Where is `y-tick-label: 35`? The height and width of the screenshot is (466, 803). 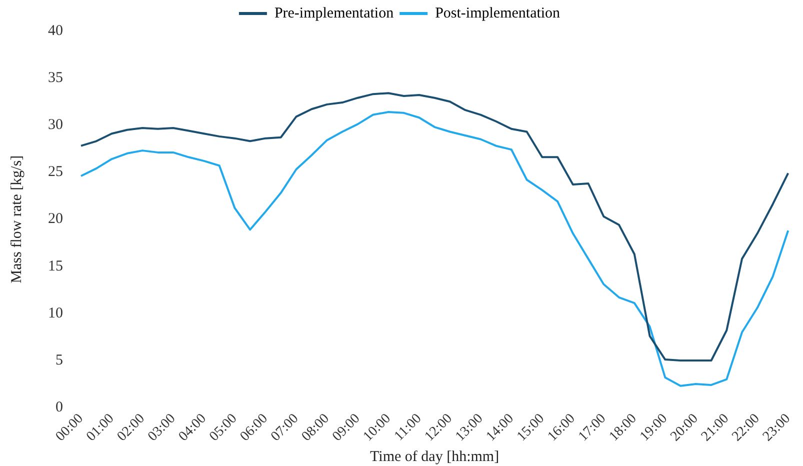
y-tick-label: 35 is located at coordinates (55, 78).